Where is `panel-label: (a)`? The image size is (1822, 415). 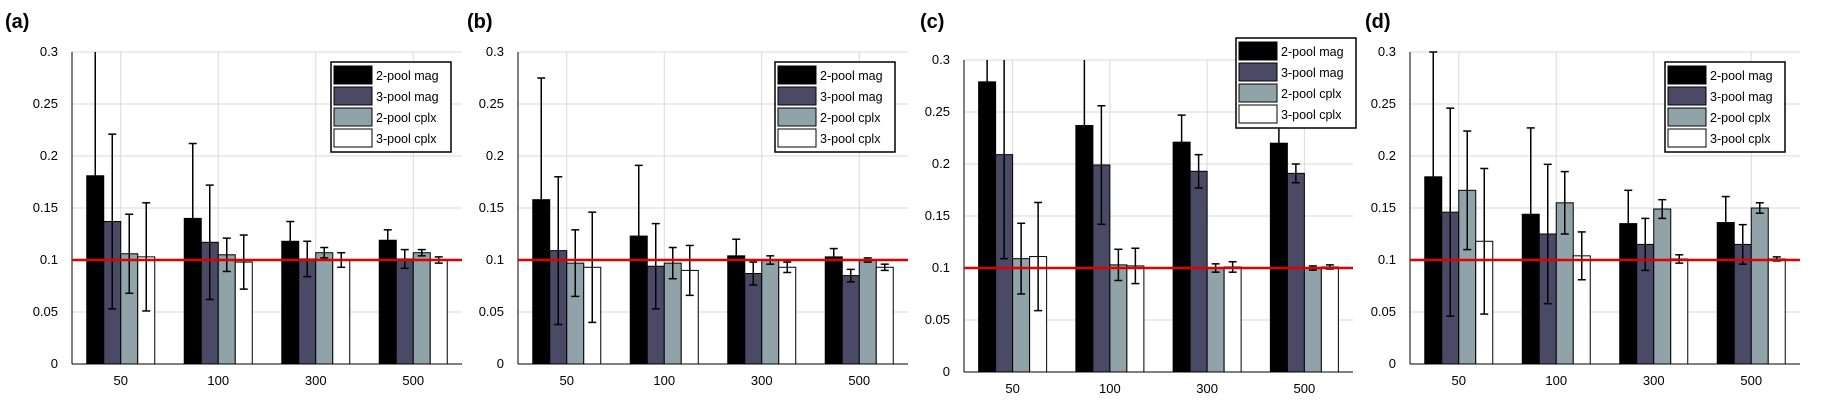
panel-label: (a) is located at coordinates (17, 22).